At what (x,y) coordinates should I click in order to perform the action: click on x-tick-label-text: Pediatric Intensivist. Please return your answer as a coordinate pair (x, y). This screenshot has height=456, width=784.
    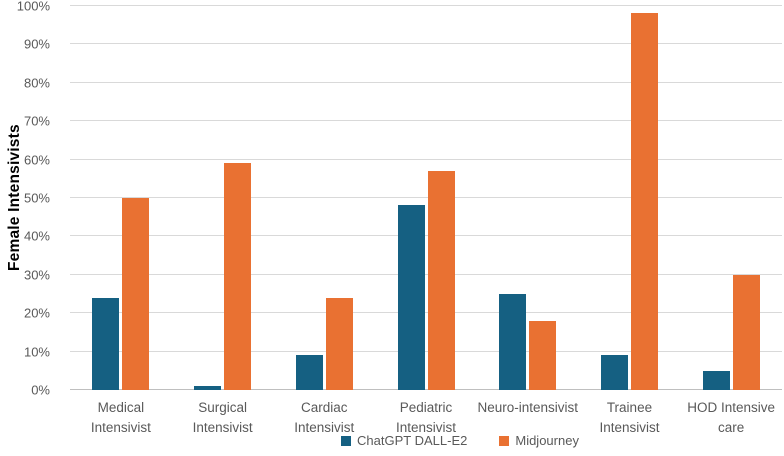
    Looking at the image, I should click on (426, 417).